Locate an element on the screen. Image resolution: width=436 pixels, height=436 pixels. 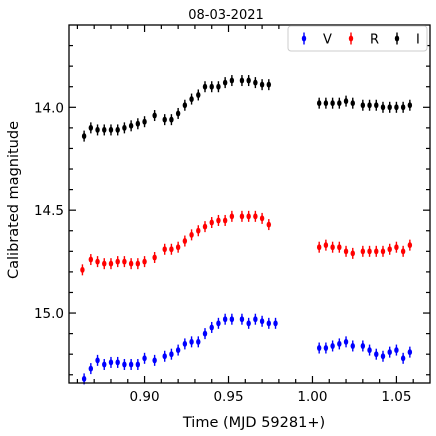
legend-label: V is located at coordinates (327, 40).